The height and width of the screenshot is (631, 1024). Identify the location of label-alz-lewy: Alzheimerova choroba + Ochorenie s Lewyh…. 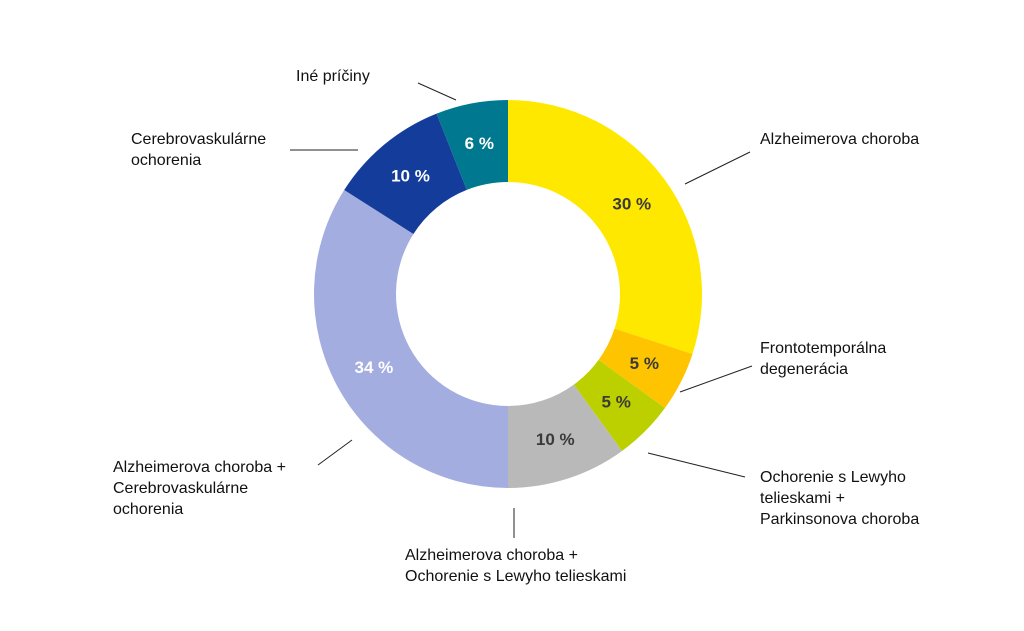
(515, 566).